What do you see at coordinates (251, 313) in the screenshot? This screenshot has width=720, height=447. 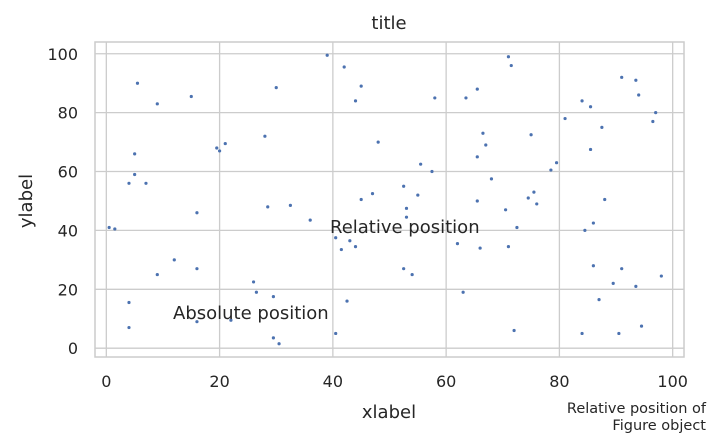 I see `annotation-absolute-position: Absolute position` at bounding box center [251, 313].